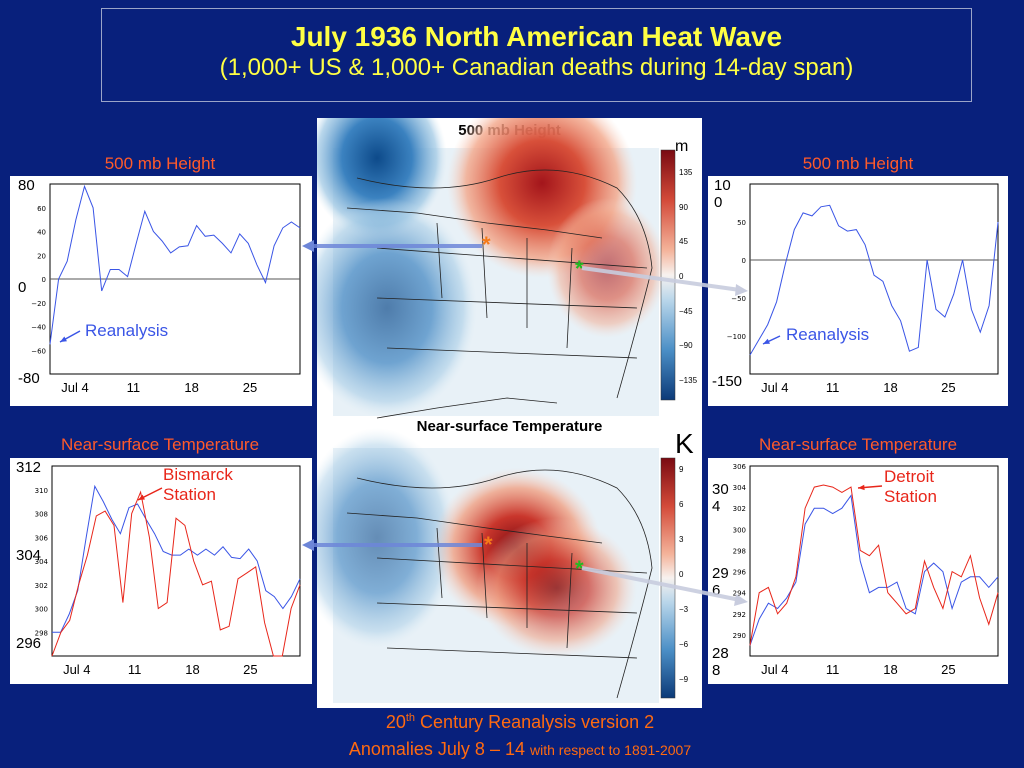  What do you see at coordinates (683, 241) in the screenshot?
I see `colorbar-top-tick: 45` at bounding box center [683, 241].